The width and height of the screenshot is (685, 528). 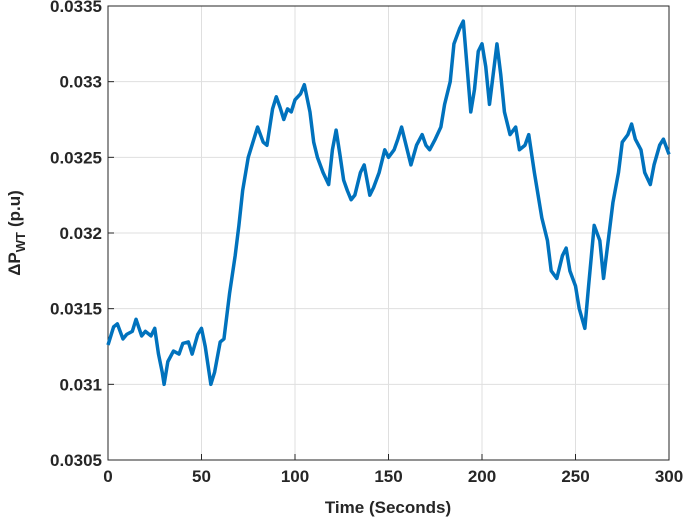 I want to click on y-tick-label: 0.0315, so click(x=76, y=309).